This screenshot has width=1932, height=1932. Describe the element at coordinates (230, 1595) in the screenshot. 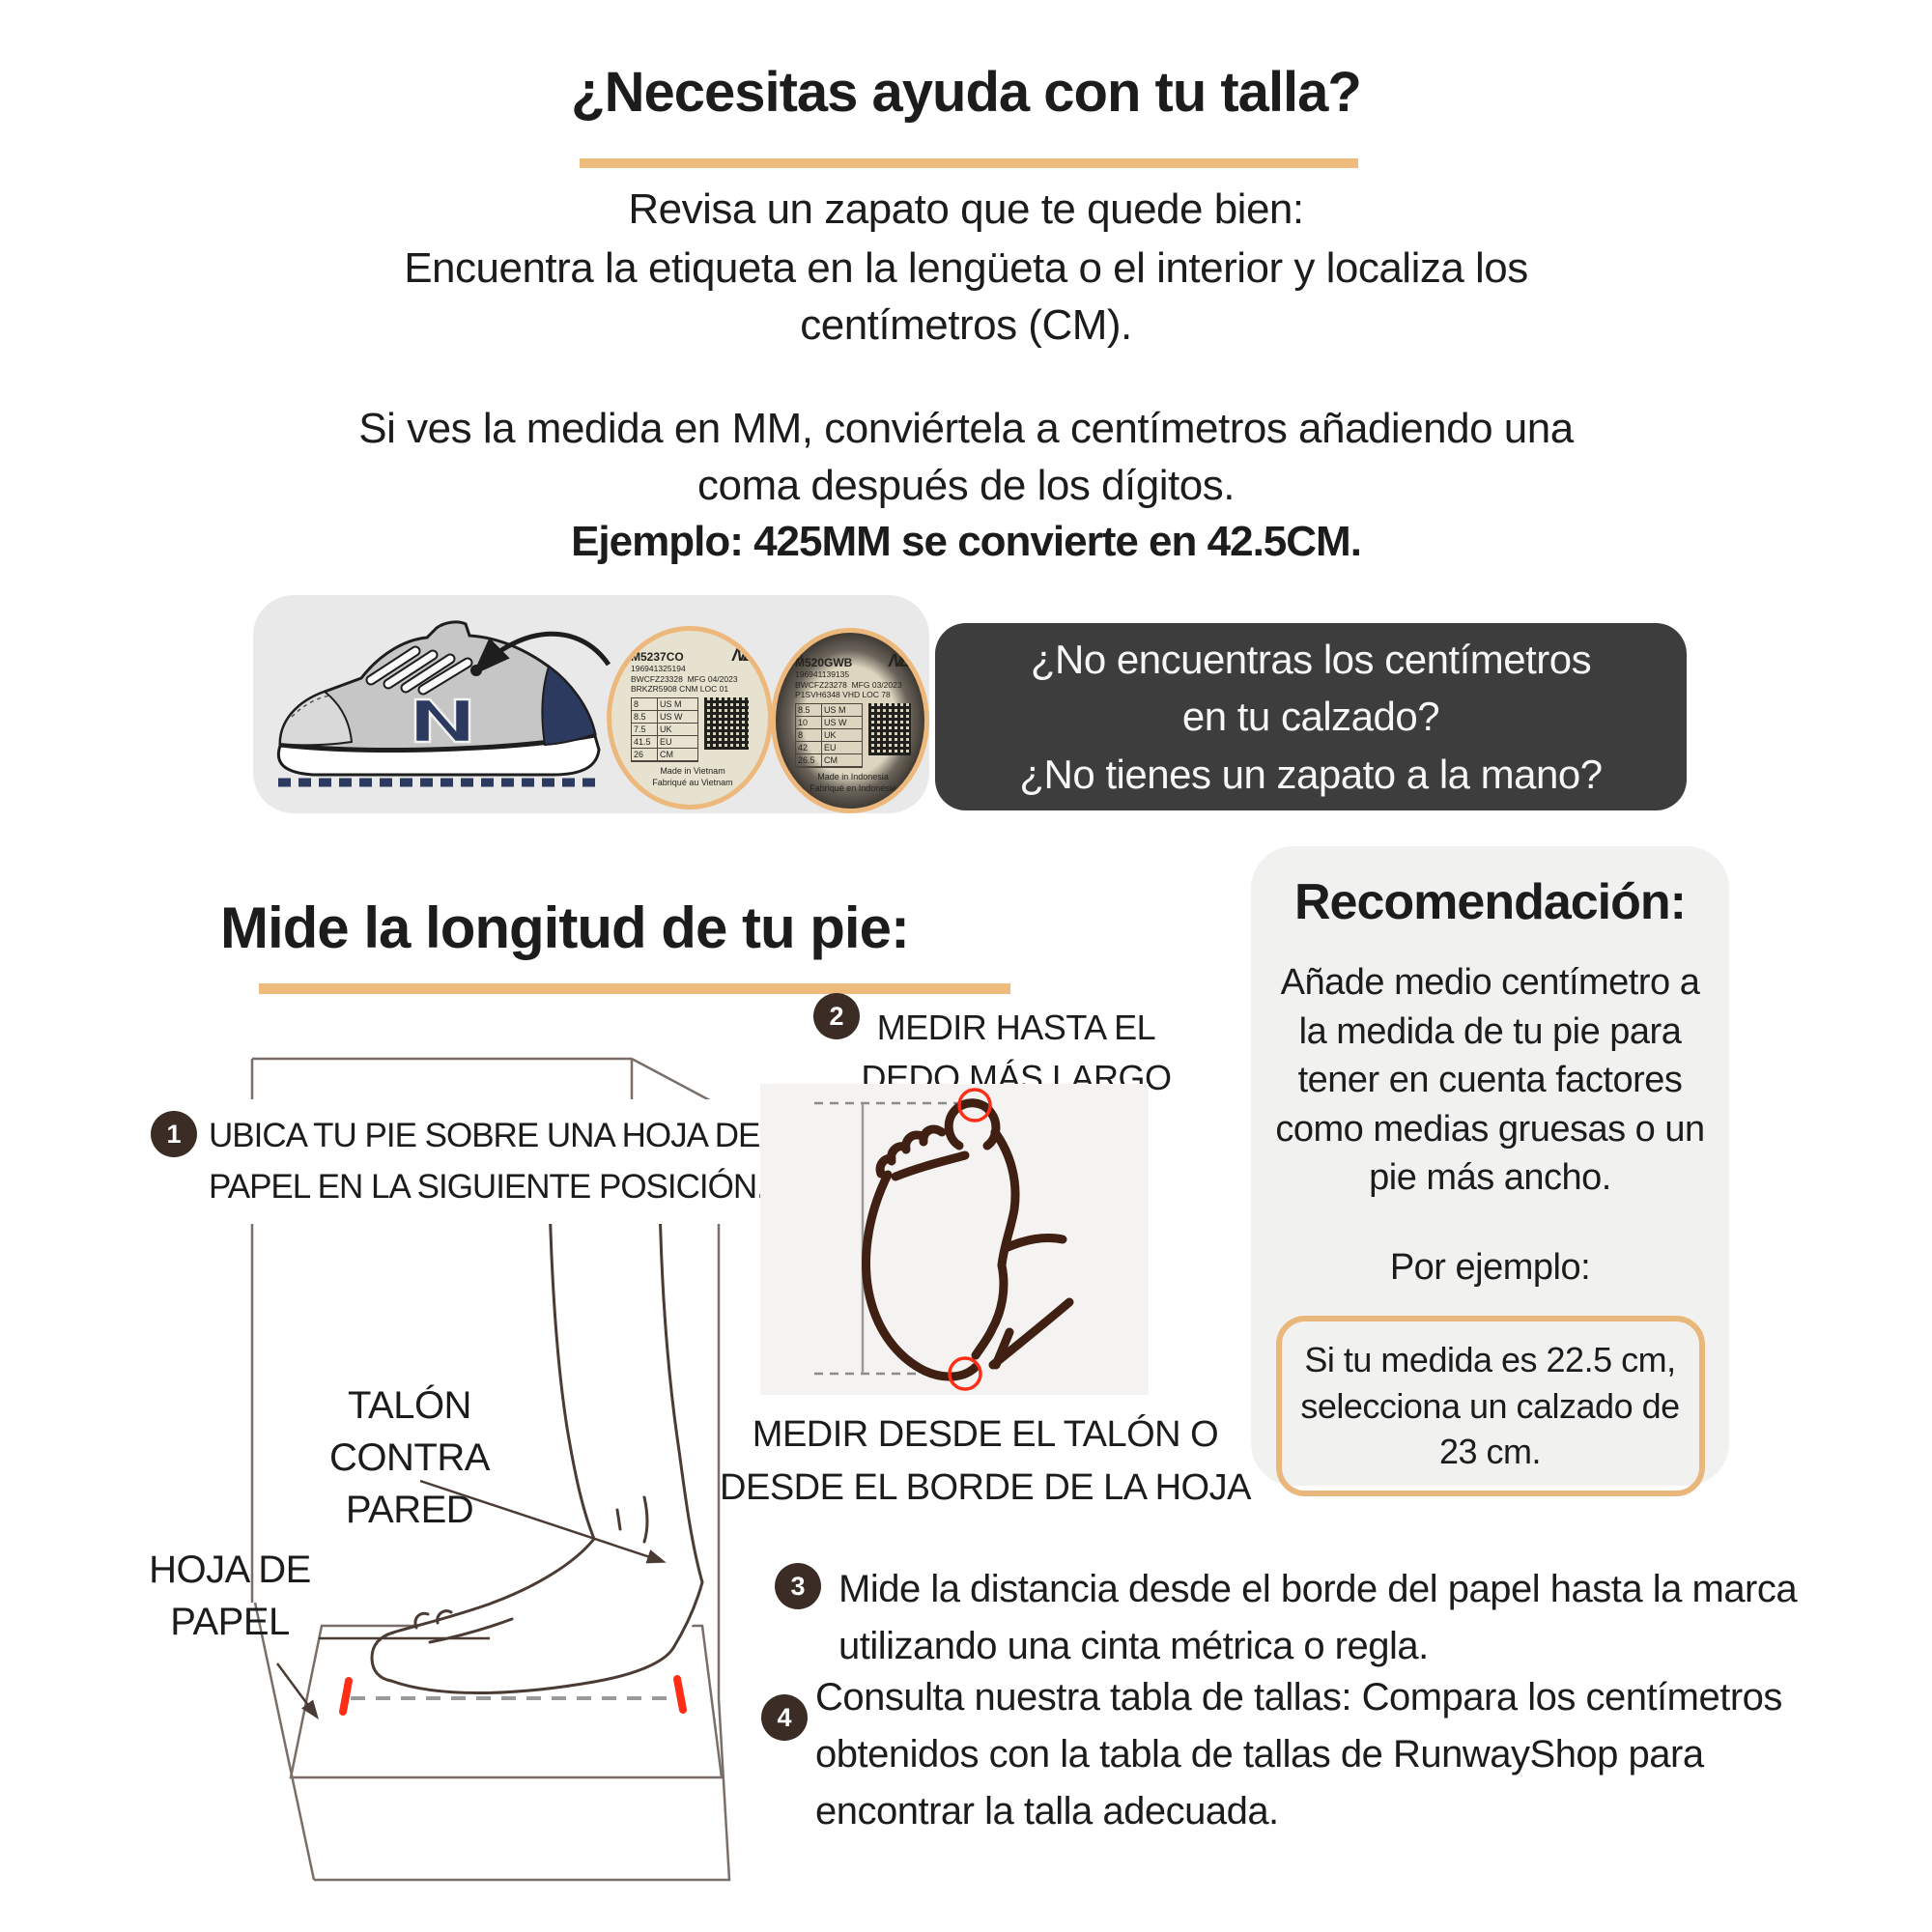

I see `paper-label: HOJA DE PAPEL` at that location.